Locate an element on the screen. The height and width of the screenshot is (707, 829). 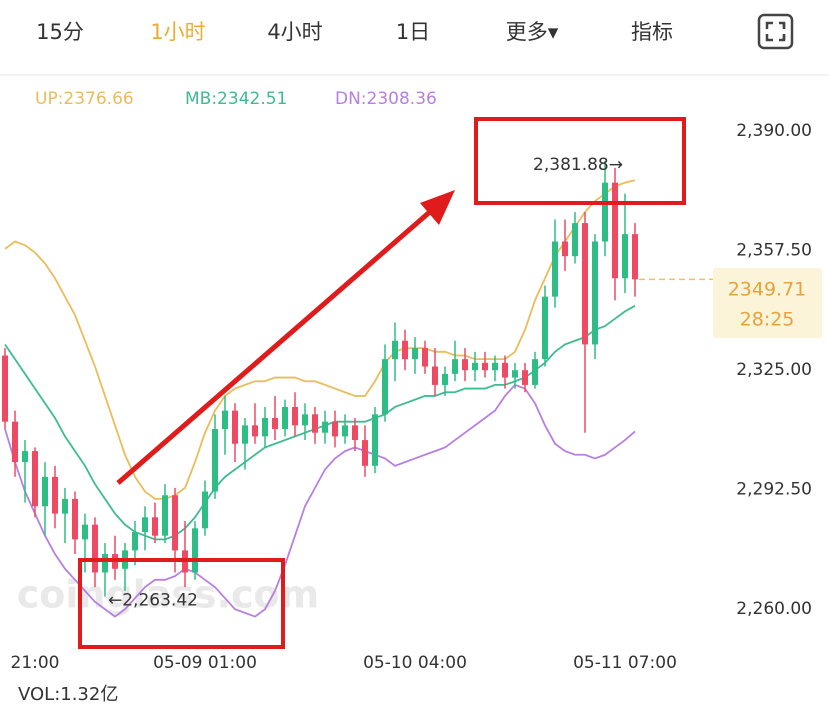
max-annotation: 2,381.88→ is located at coordinates (578, 165).